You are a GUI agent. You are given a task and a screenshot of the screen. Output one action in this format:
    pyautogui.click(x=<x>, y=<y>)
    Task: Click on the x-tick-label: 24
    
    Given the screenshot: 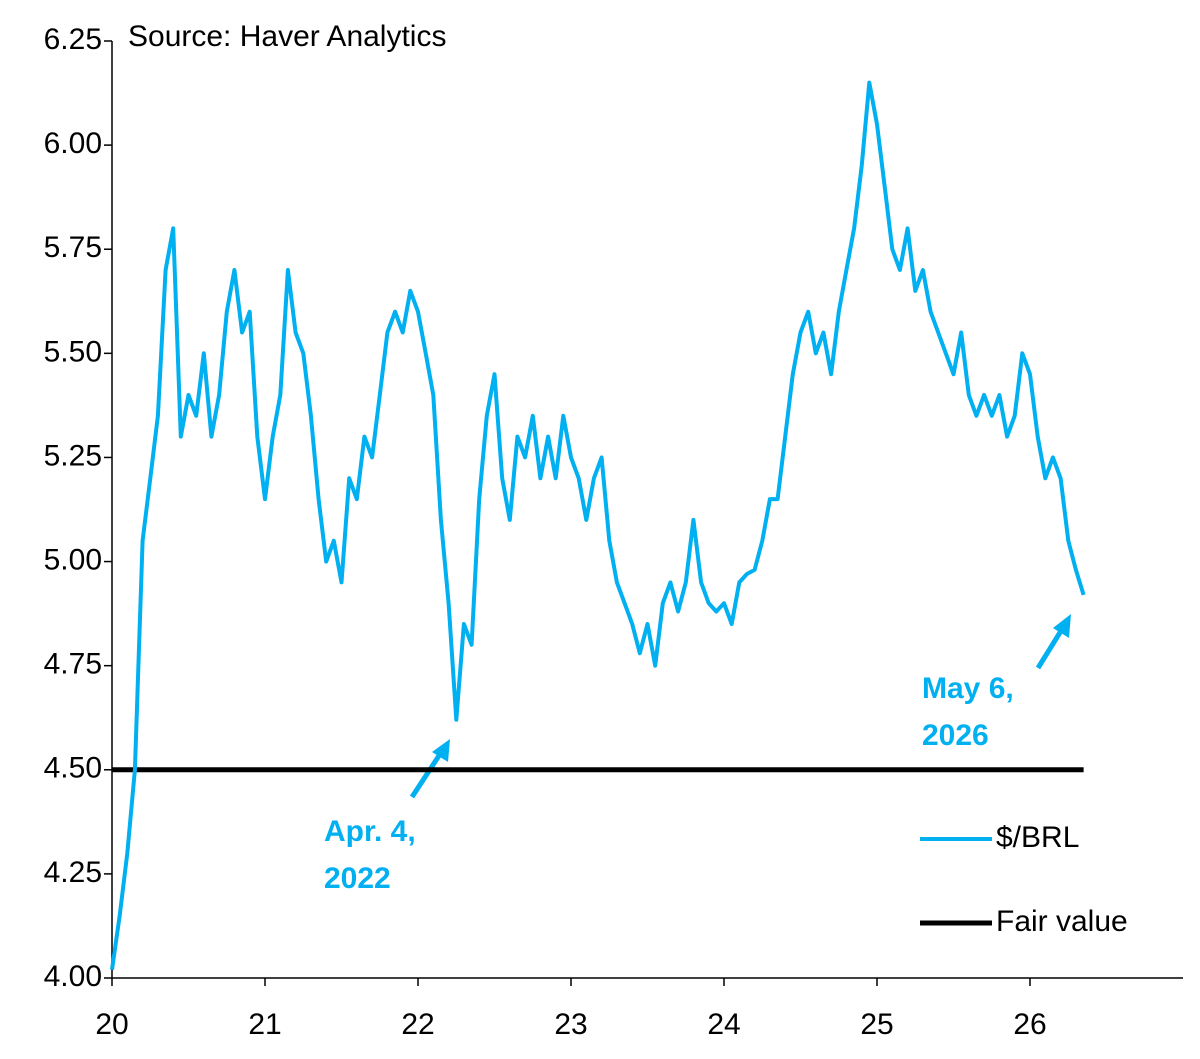 What is the action you would take?
    pyautogui.click(x=723, y=1024)
    